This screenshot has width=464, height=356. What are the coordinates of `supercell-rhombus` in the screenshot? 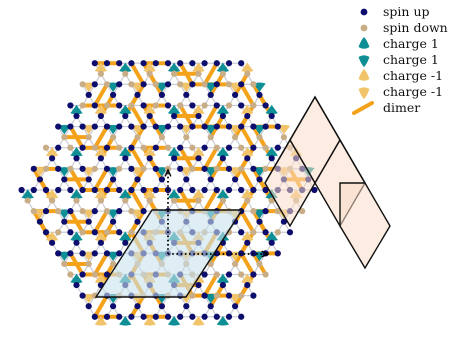 It's located at (365, 226).